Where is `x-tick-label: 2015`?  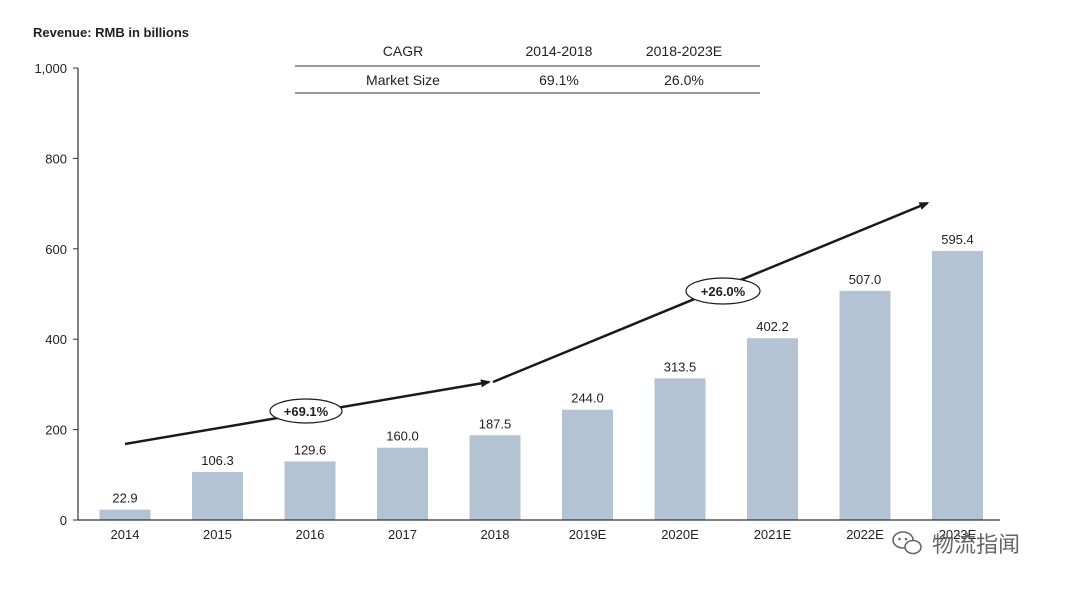 x-tick-label: 2015 is located at coordinates (217, 534).